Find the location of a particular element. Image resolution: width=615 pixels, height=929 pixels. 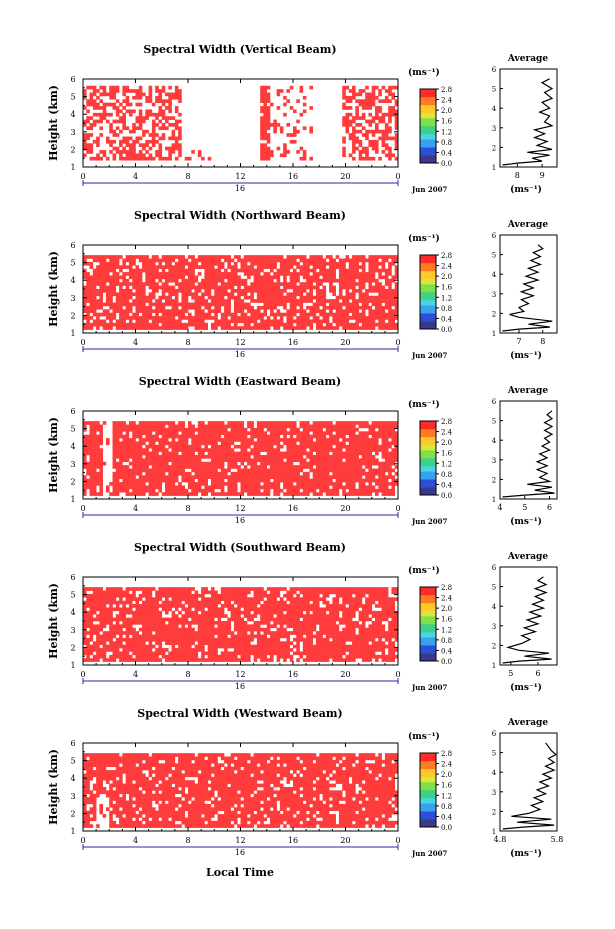

x-tick-label: 12 is located at coordinates (240, 176).